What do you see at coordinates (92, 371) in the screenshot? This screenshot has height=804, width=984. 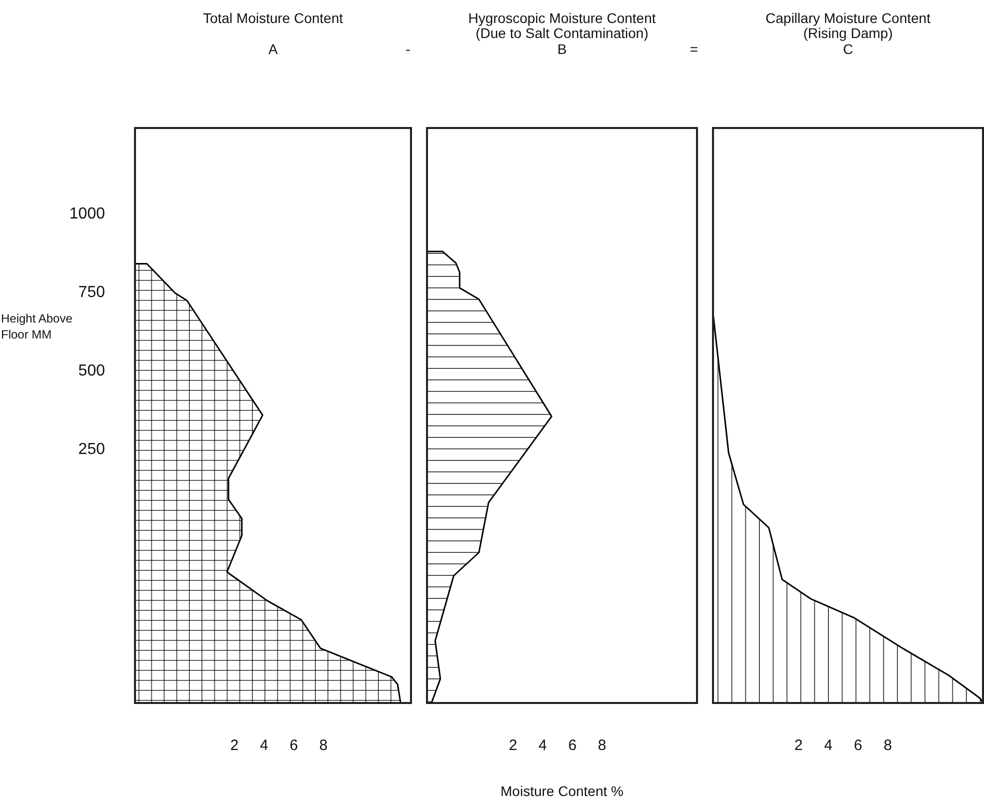 I see `y-tick-label: 500` at bounding box center [92, 371].